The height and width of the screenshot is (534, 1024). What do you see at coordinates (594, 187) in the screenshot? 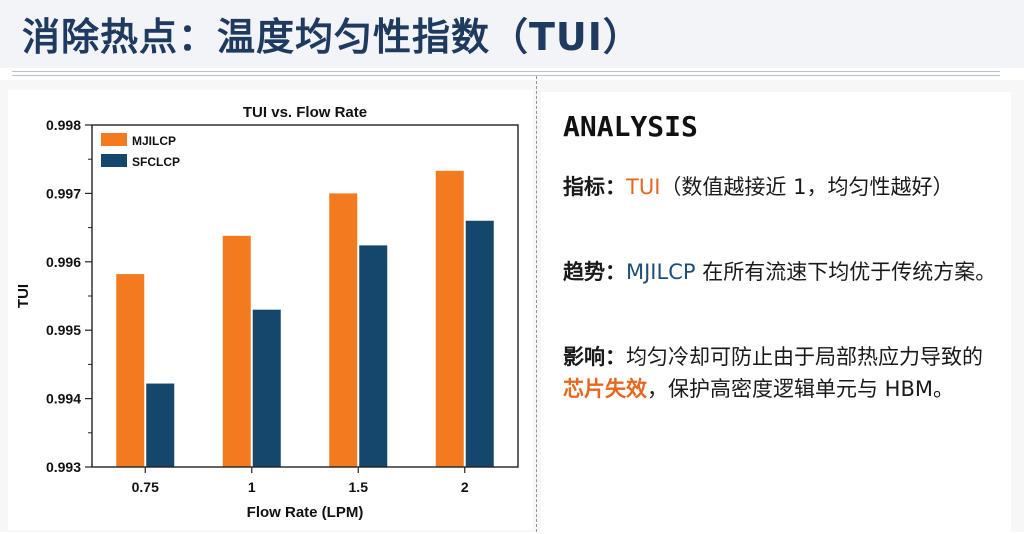
I see `metric-label: 指标：` at bounding box center [594, 187].